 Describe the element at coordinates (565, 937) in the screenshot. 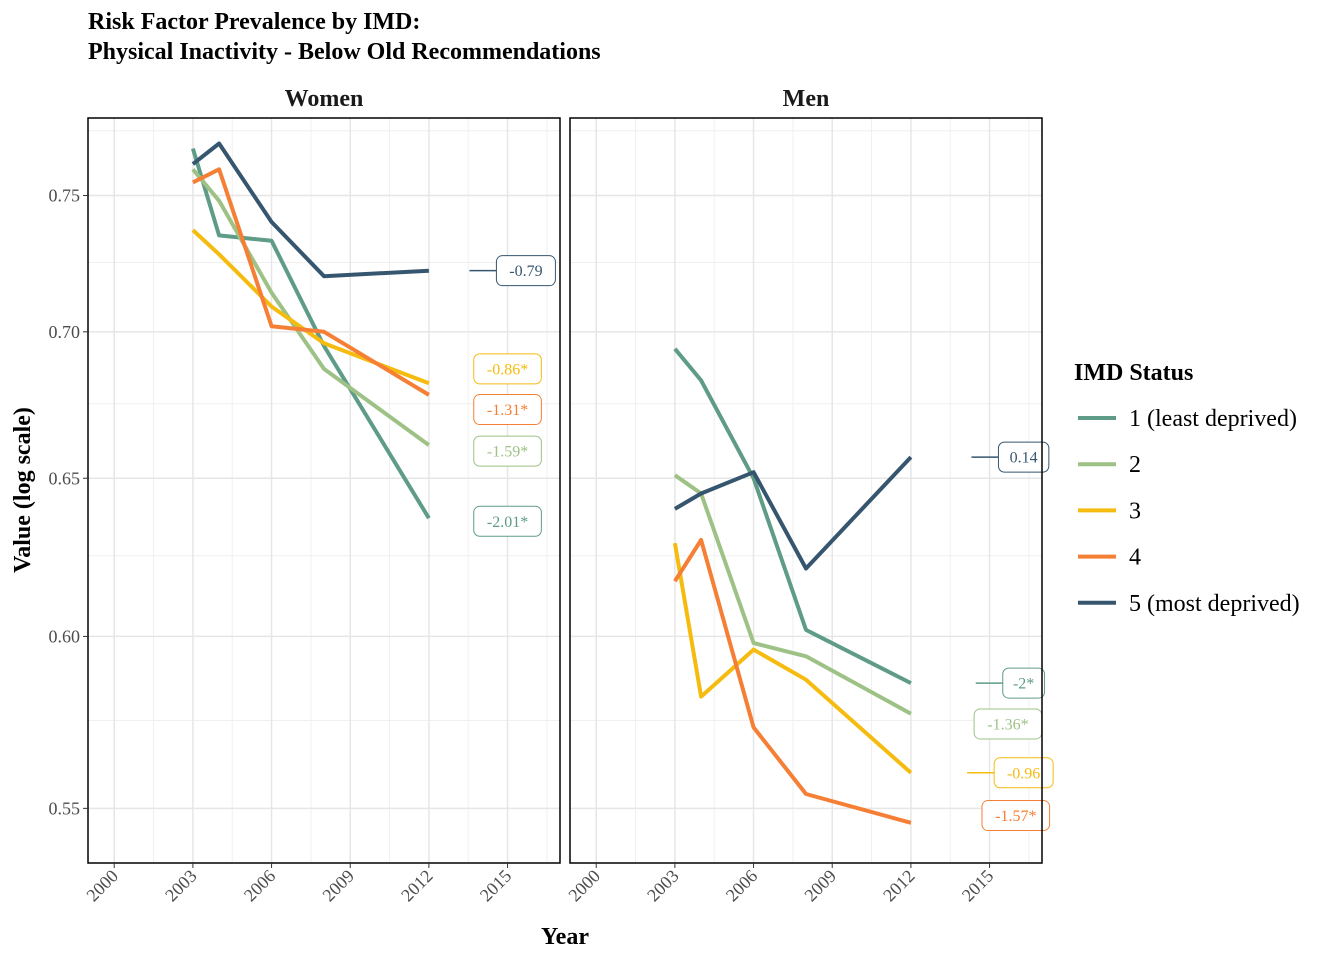

I see `x-axis-title: Year` at that location.